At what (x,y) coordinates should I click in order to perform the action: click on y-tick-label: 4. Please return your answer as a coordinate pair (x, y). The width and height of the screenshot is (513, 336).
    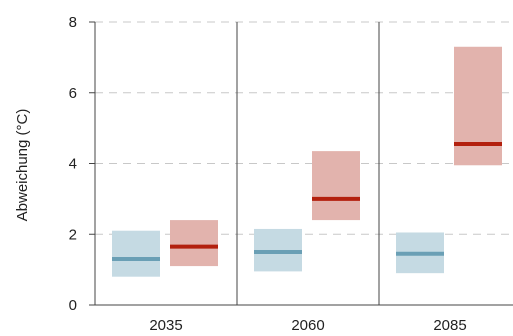
    Looking at the image, I should click on (73, 164).